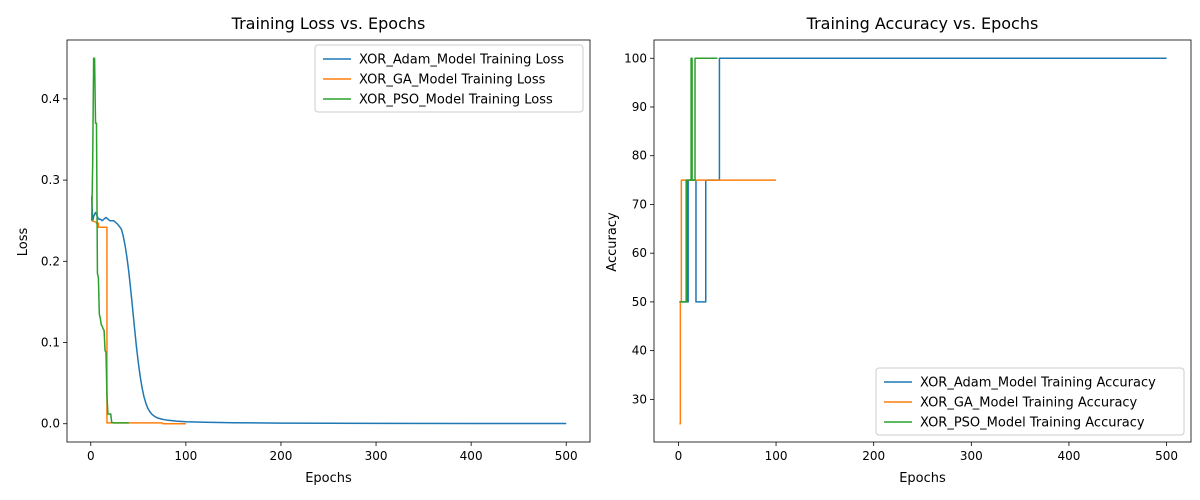 Image resolution: width=1200 pixels, height=500 pixels. Describe the element at coordinates (639, 204) in the screenshot. I see `accuracy-y-tick-label: 70` at that location.